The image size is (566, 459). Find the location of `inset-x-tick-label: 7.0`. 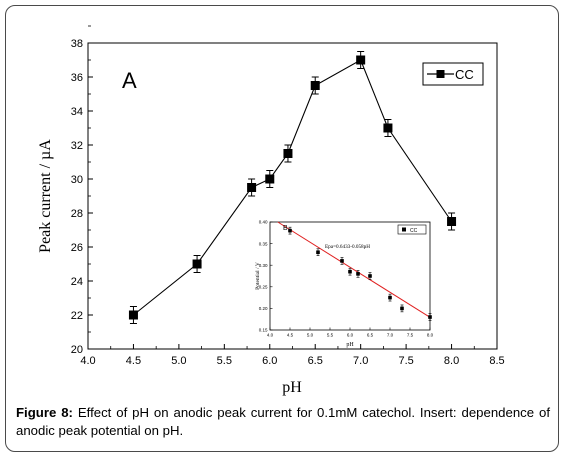

inset-x-tick-label: 7.0 is located at coordinates (390, 335).